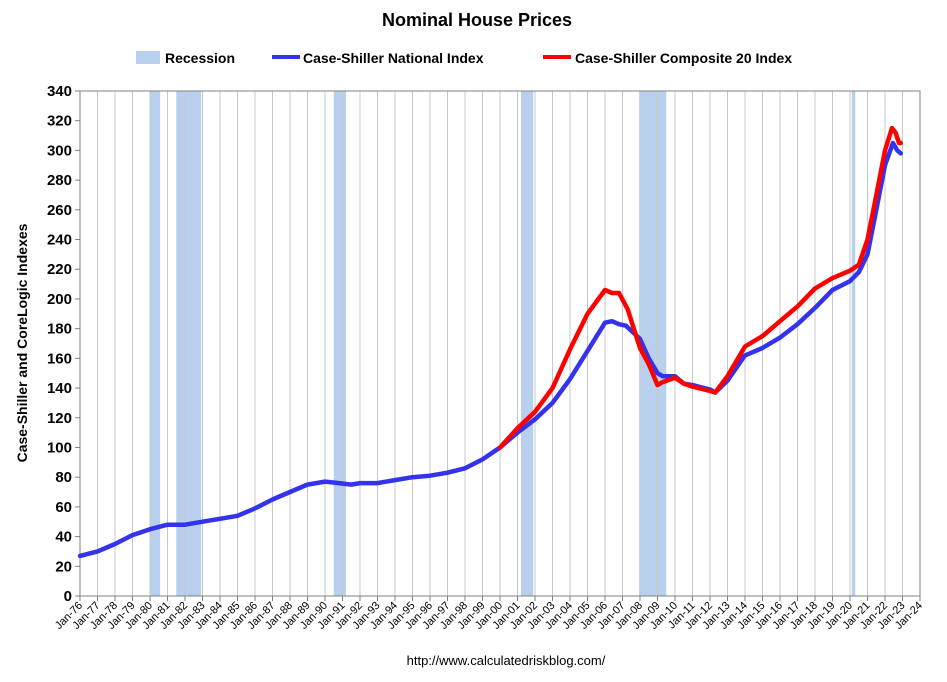  Describe the element at coordinates (506, 660) in the screenshot. I see `source-url: http://www.calculatedriskblog.com/` at that location.